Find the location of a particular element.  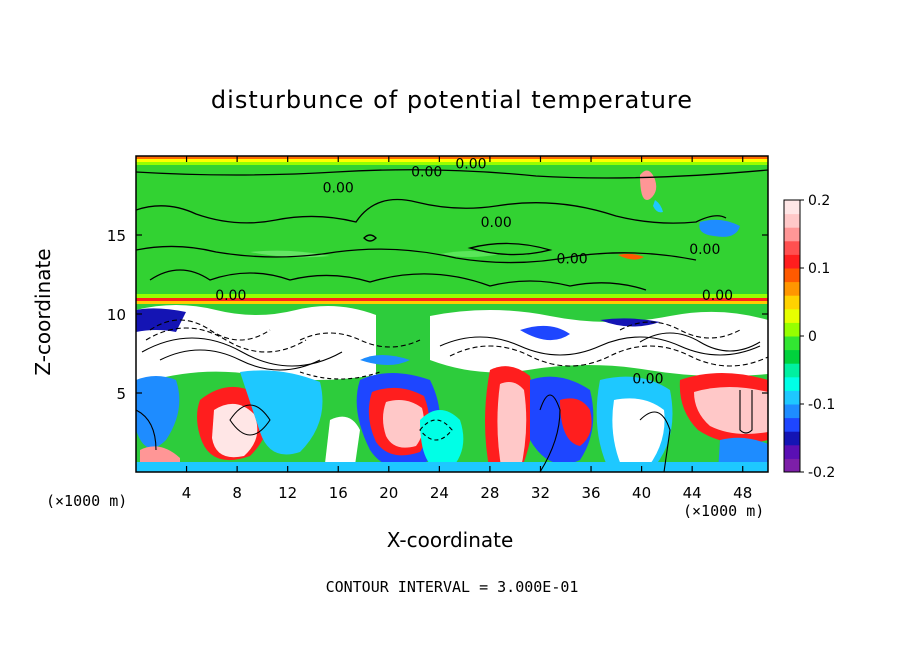

x-tick-label: 20 is located at coordinates (388, 493).